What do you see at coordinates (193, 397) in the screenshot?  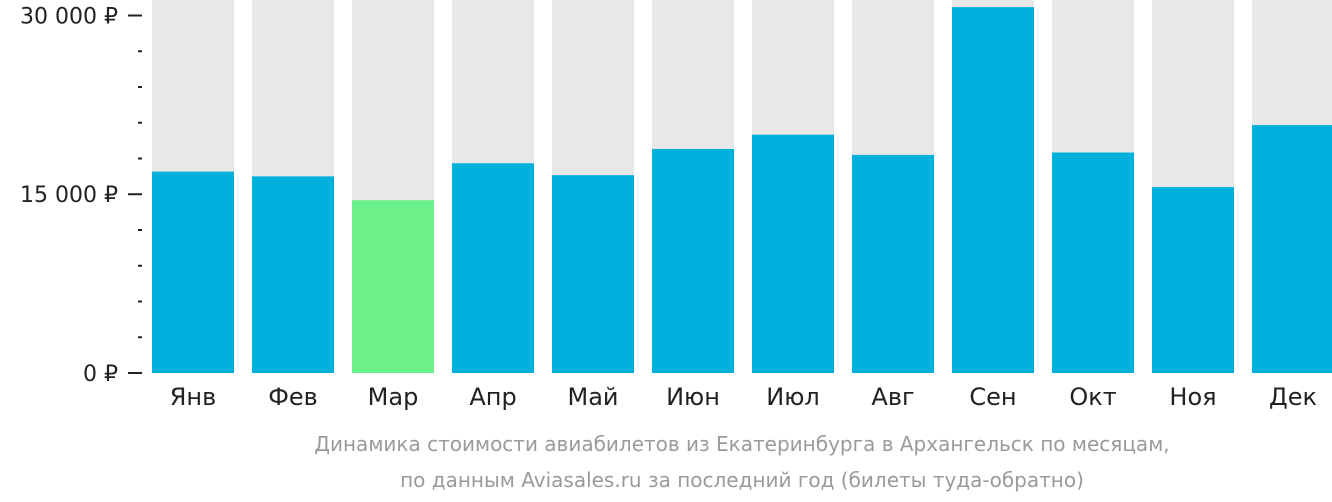 I see `x-tick-label: Янв` at bounding box center [193, 397].